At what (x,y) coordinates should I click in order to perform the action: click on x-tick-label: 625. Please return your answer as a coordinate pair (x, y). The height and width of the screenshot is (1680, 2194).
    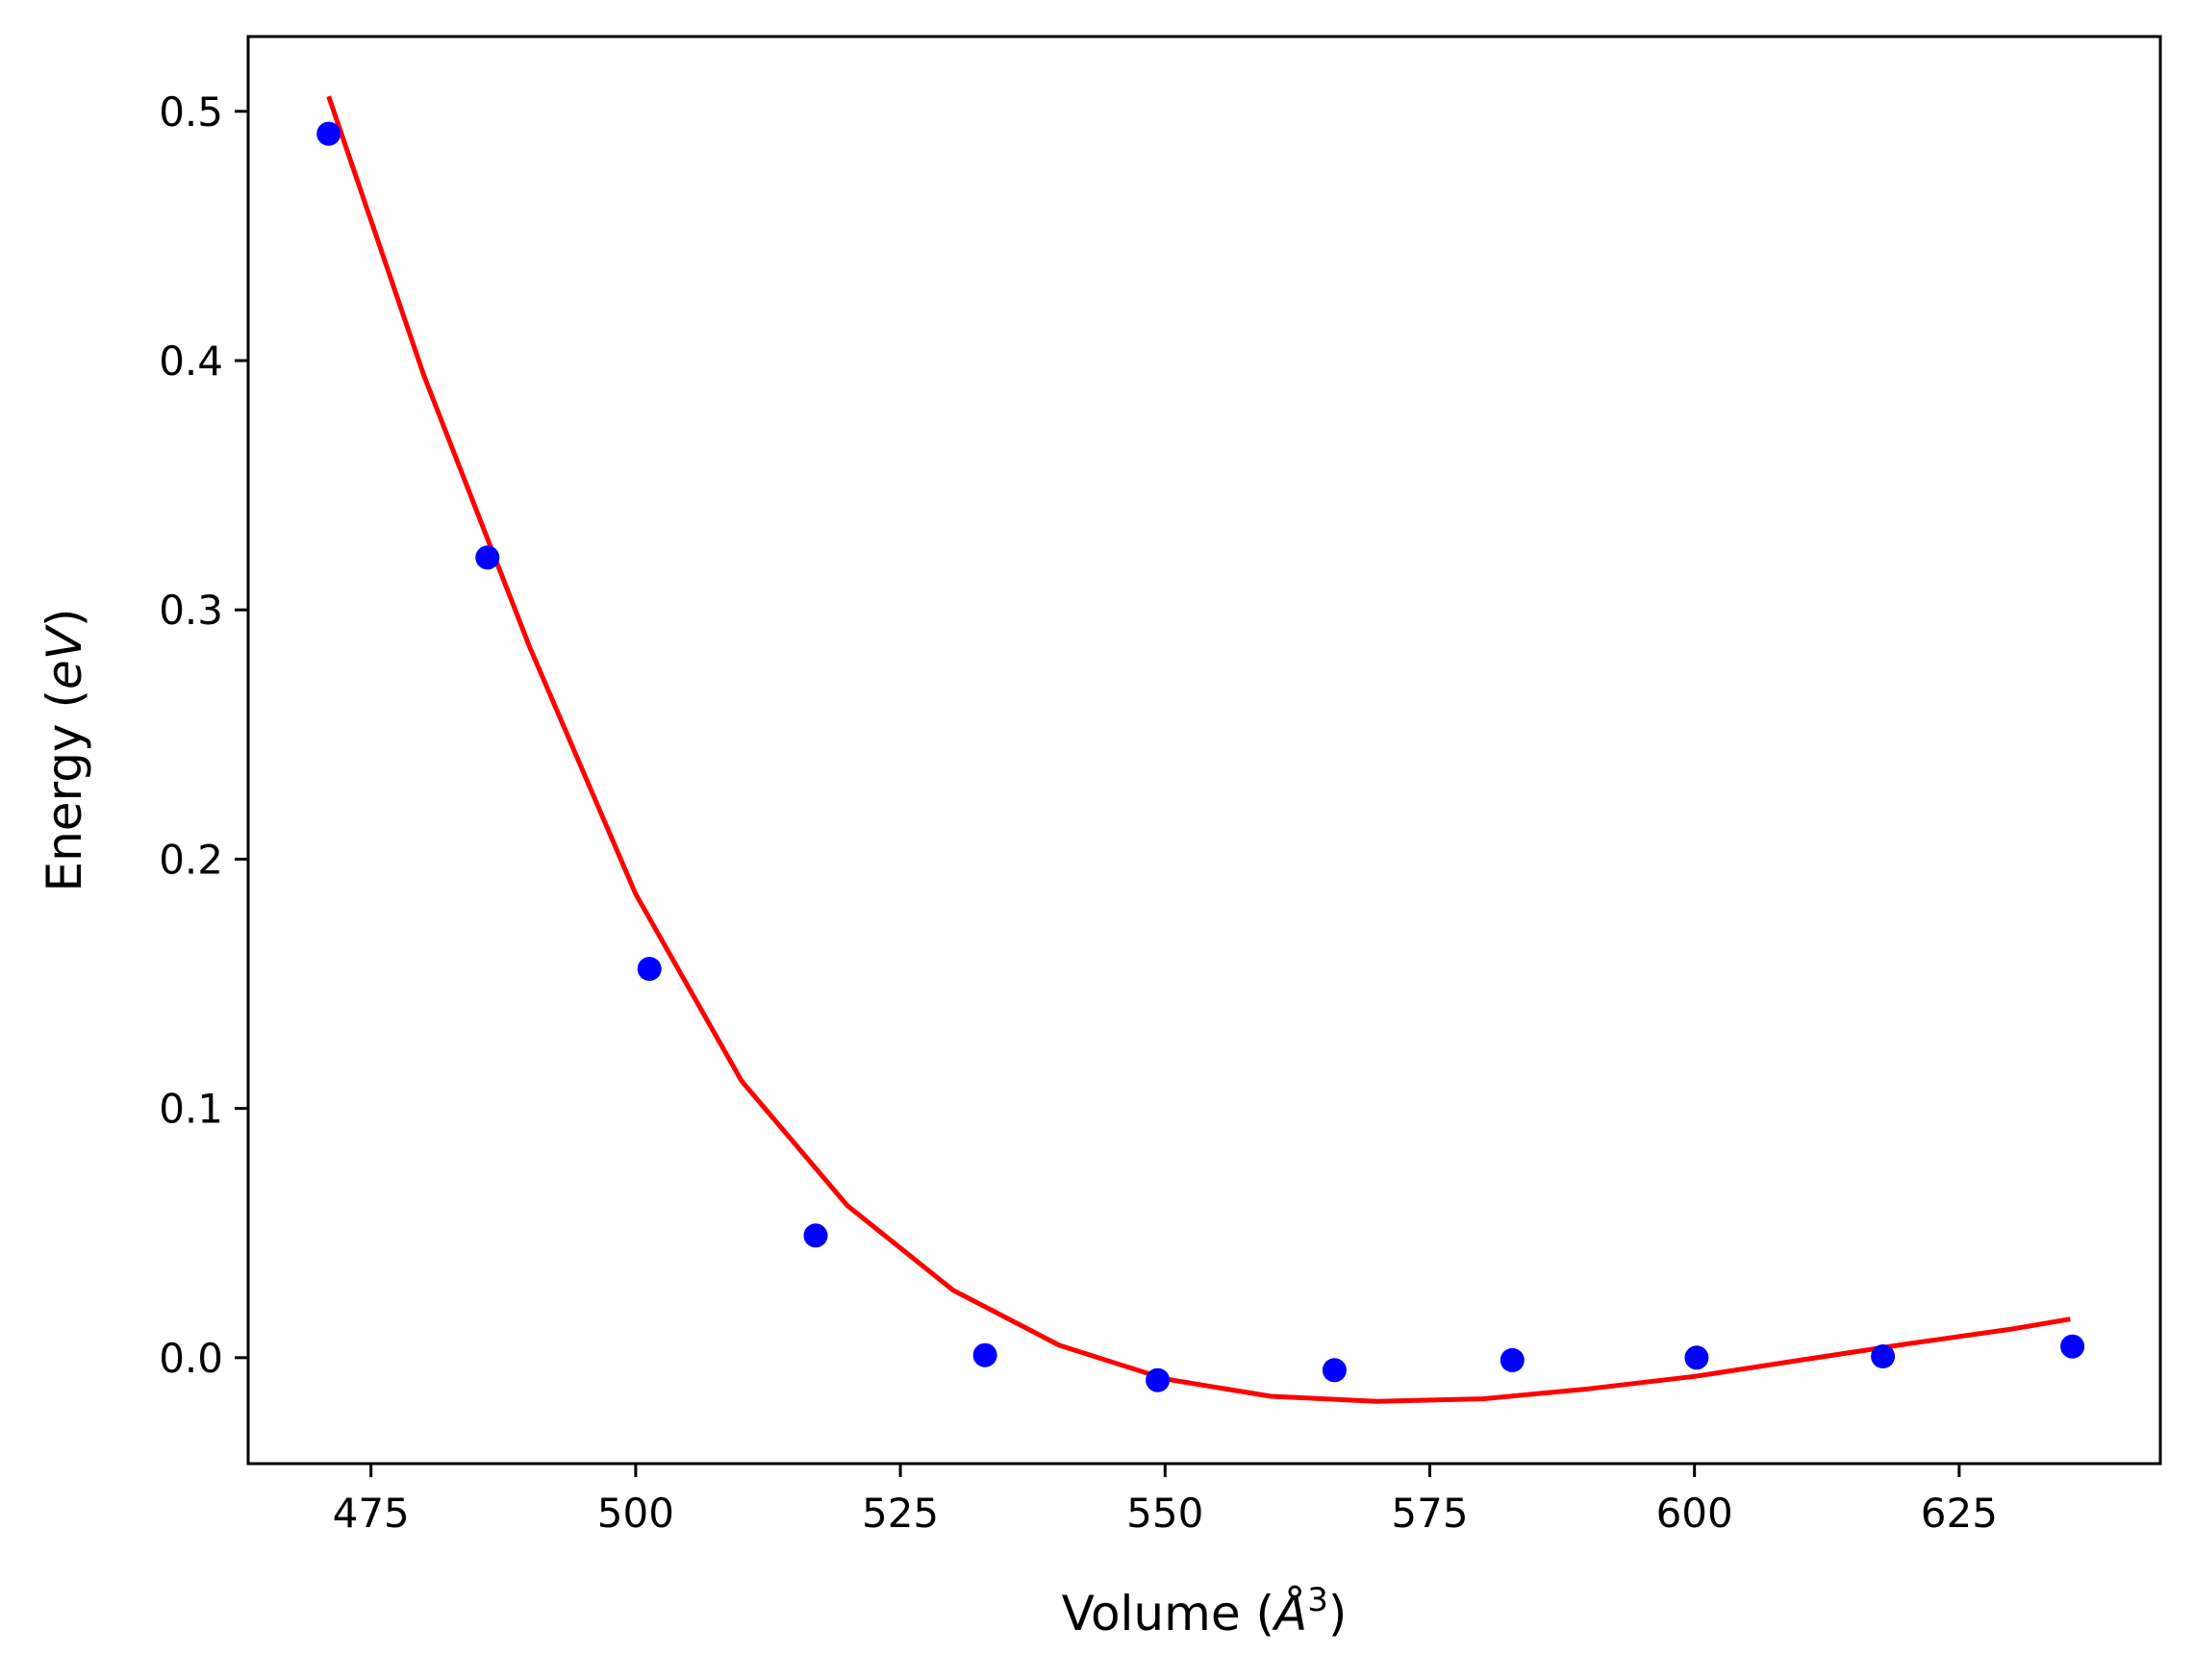
    Looking at the image, I should click on (1959, 1514).